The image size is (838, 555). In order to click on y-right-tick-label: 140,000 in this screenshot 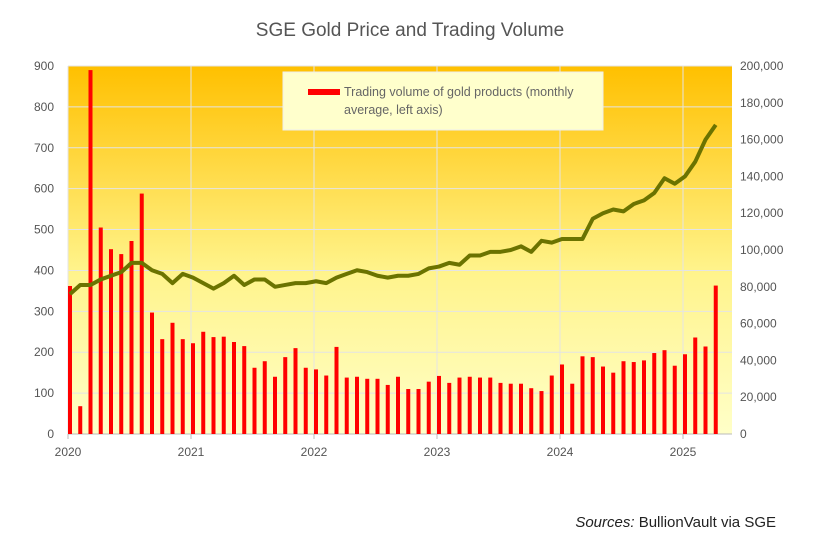, I will do `click(762, 176)`.